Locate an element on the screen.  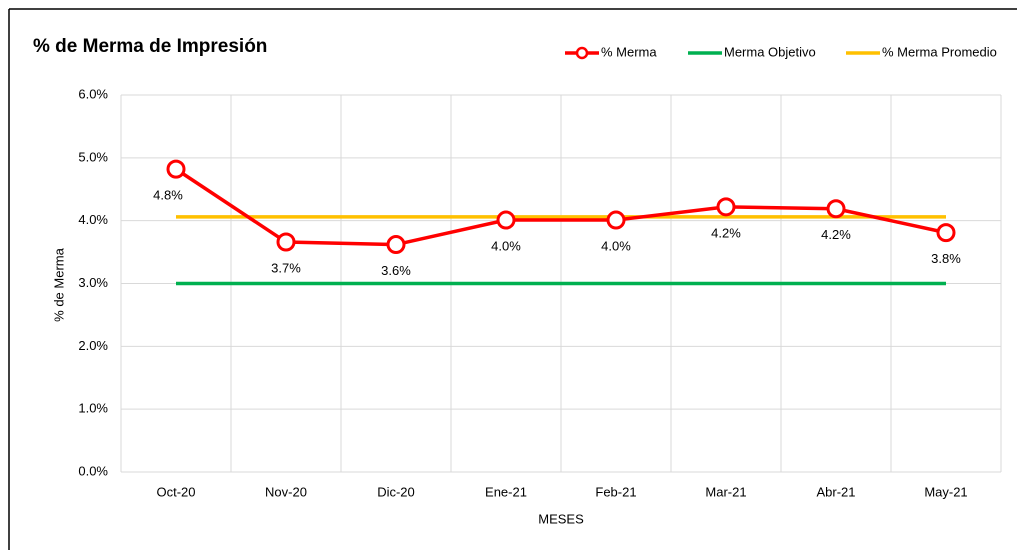
data-label: 3.8% is located at coordinates (946, 258).